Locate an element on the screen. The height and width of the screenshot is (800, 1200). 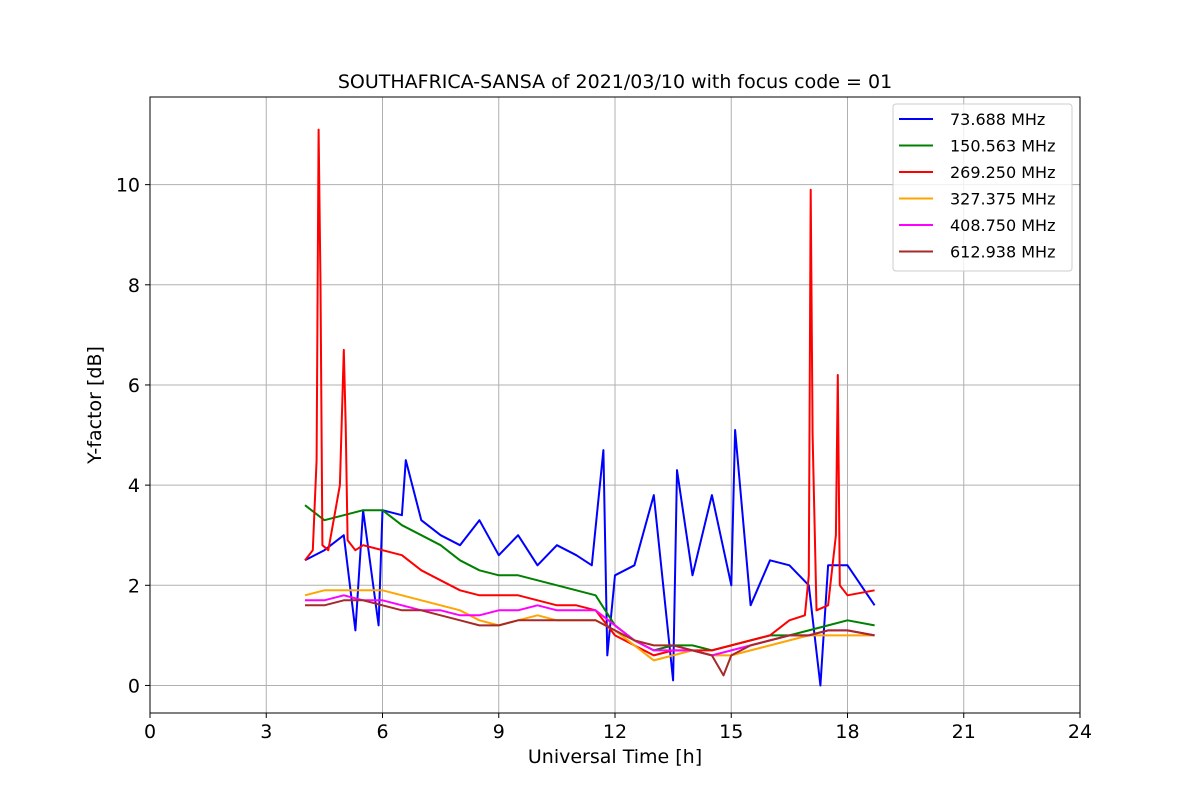
x-tick-label: 18 is located at coordinates (847, 732).